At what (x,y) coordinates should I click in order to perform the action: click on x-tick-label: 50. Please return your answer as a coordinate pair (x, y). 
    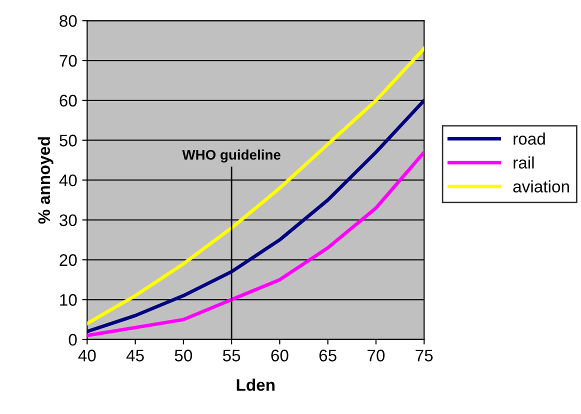
    Looking at the image, I should click on (183, 356).